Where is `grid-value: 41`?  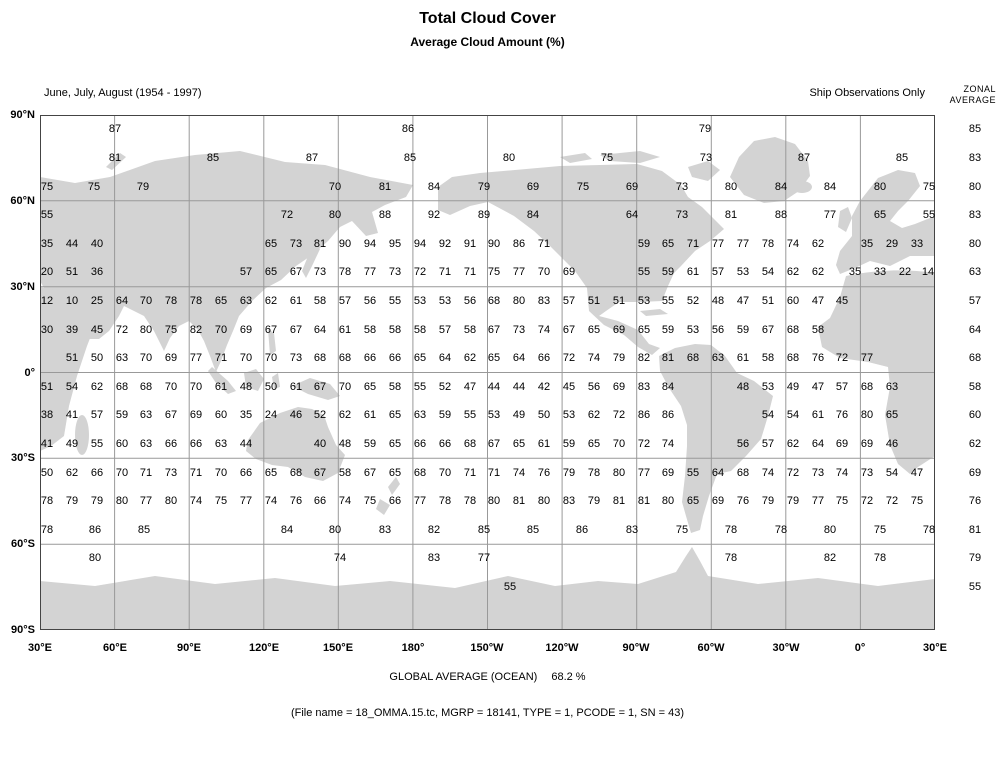 grid-value: 41 is located at coordinates (72, 415).